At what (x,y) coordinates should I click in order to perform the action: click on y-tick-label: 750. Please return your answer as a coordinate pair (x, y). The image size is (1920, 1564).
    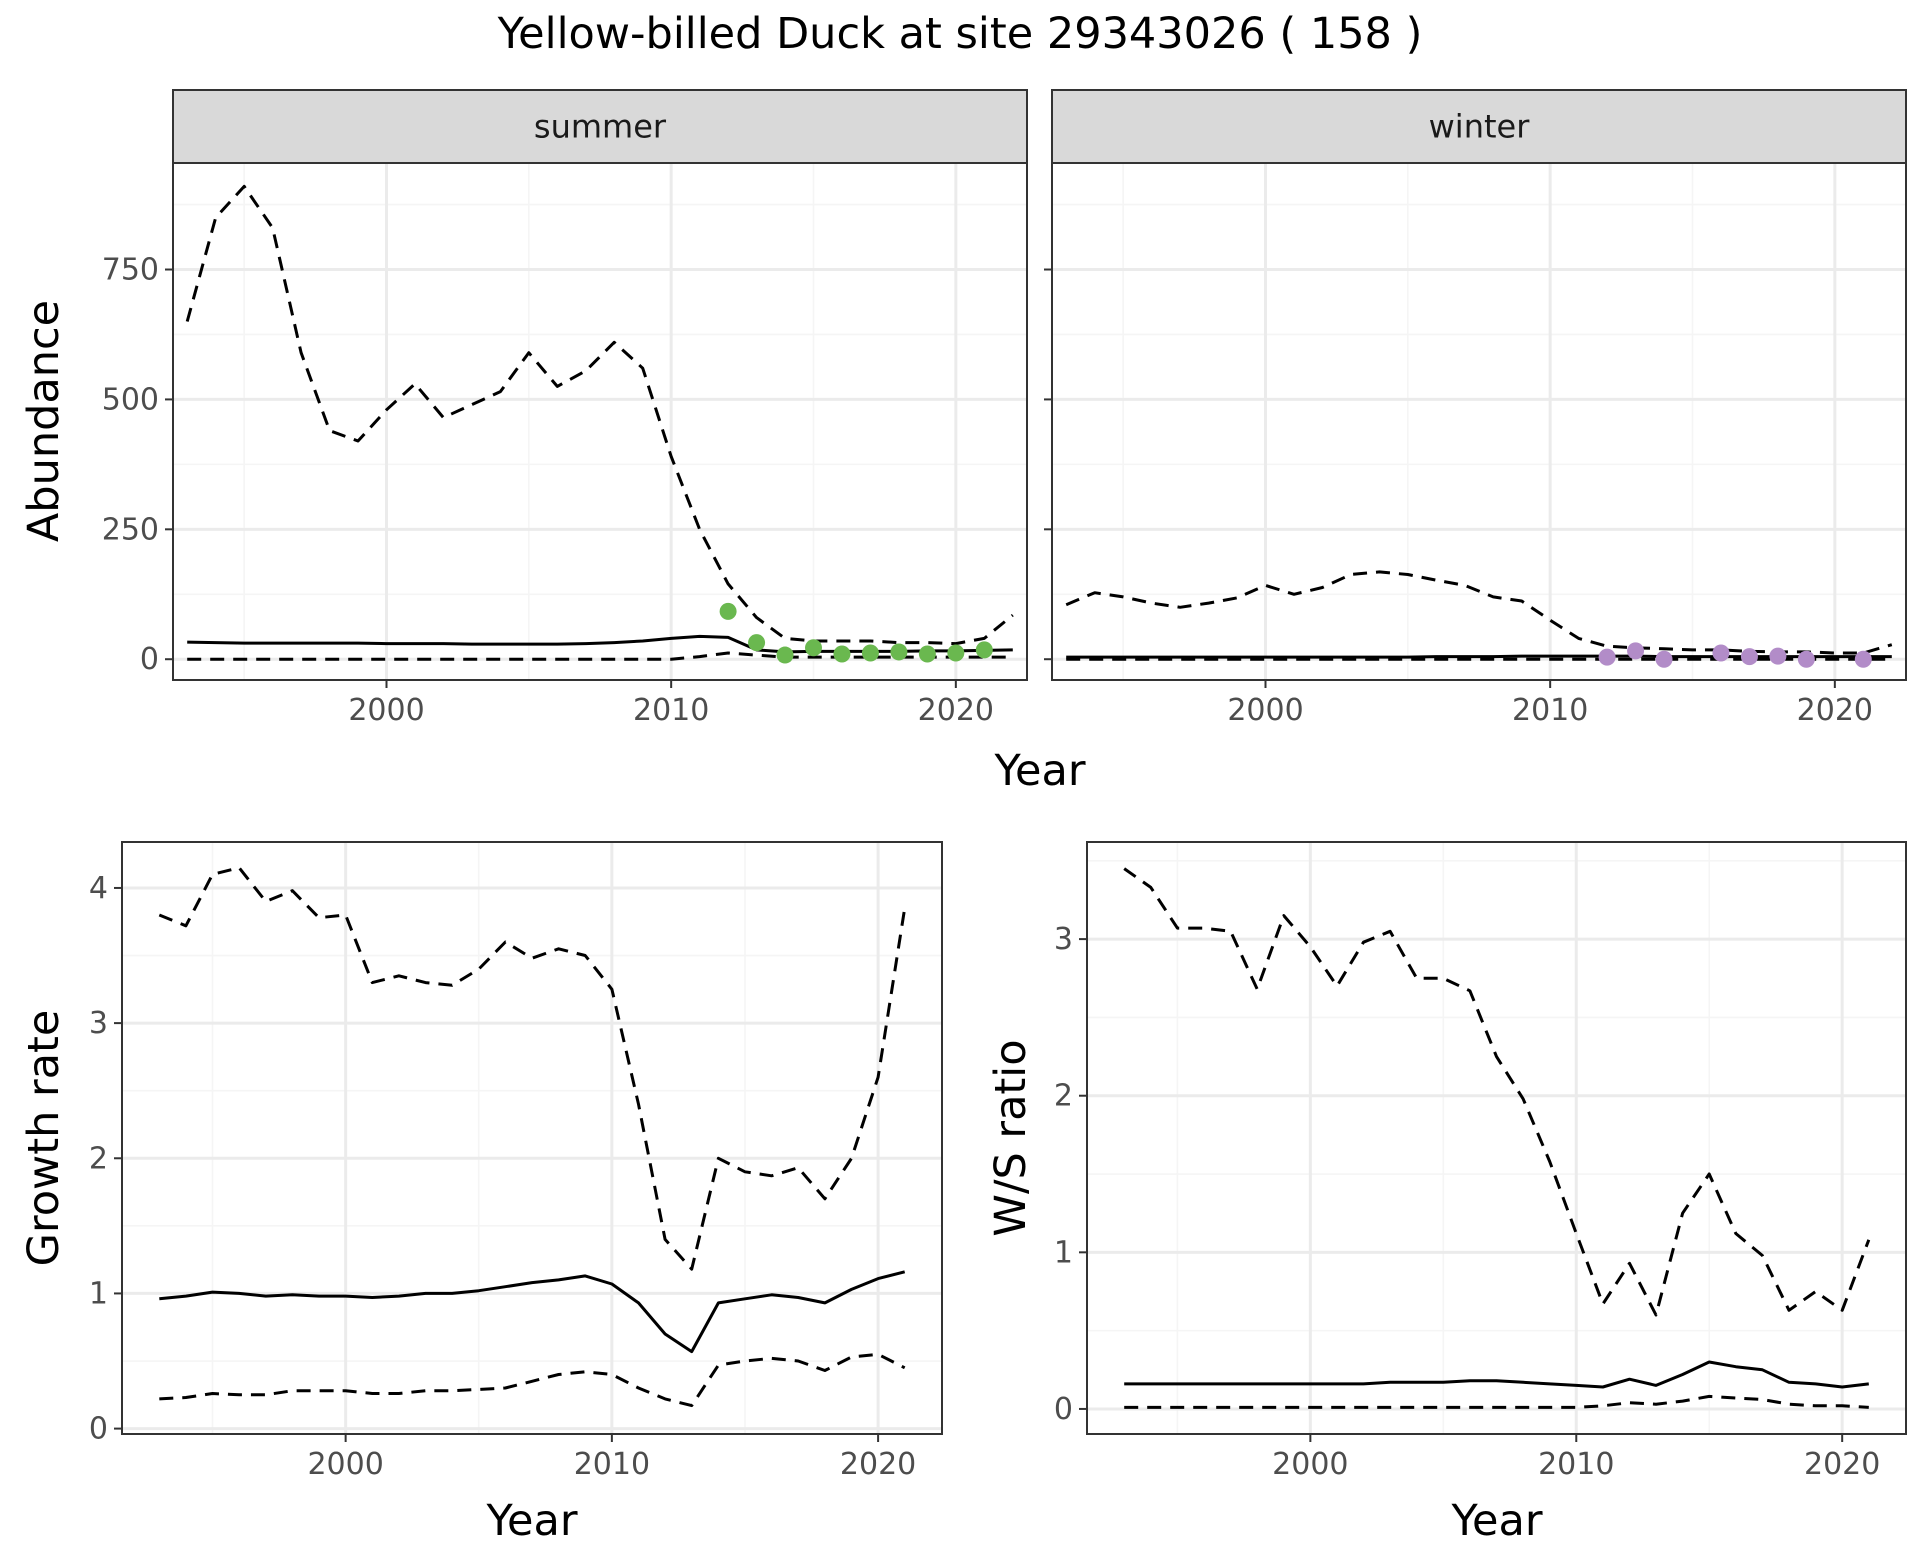
    Looking at the image, I should click on (130, 270).